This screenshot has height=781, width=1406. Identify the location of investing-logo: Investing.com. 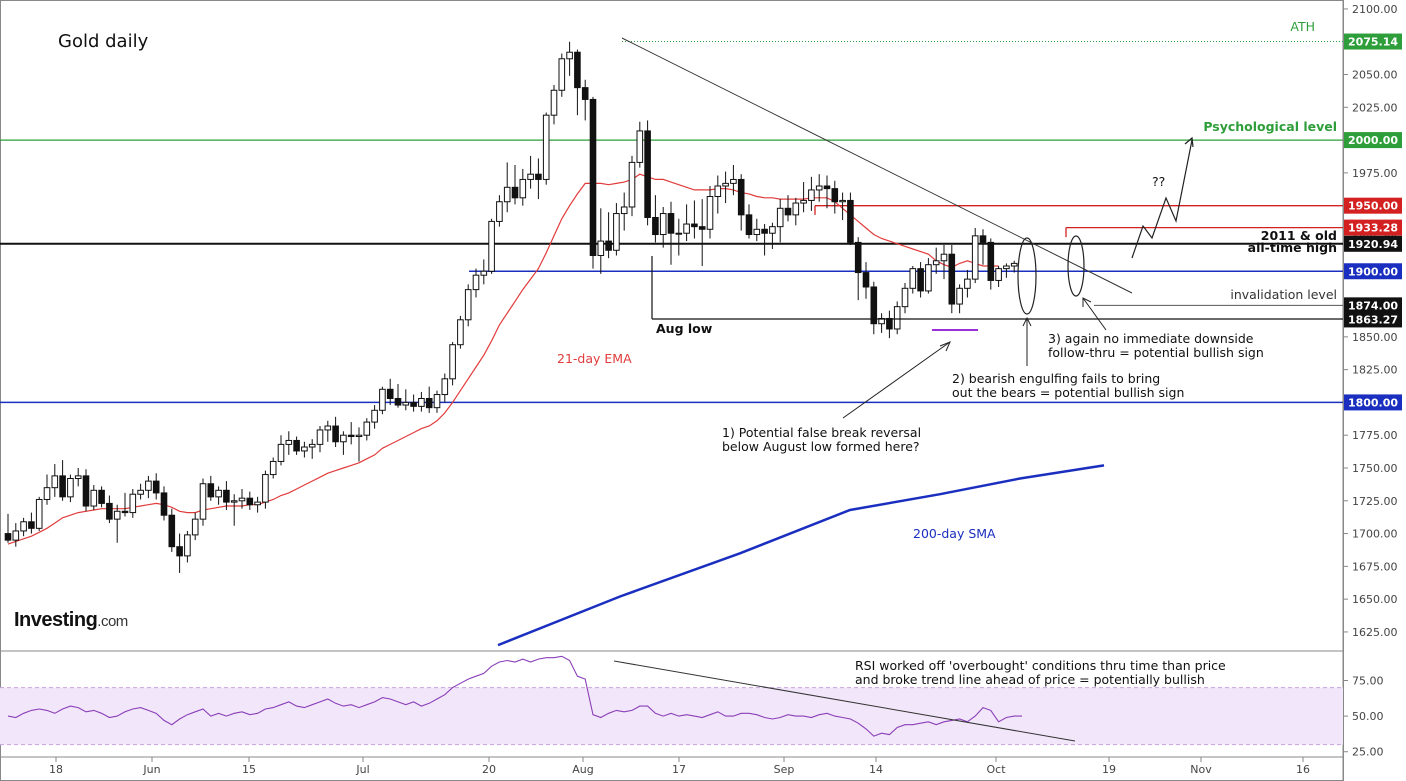
(71, 620).